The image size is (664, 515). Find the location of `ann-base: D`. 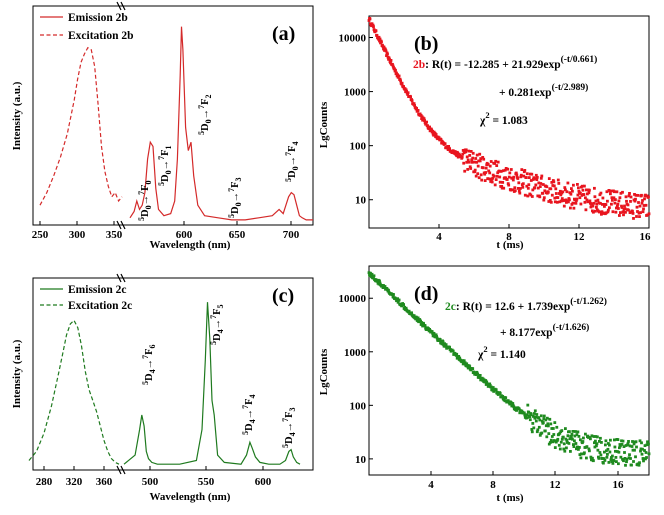

ann-base: D is located at coordinates (217, 337).